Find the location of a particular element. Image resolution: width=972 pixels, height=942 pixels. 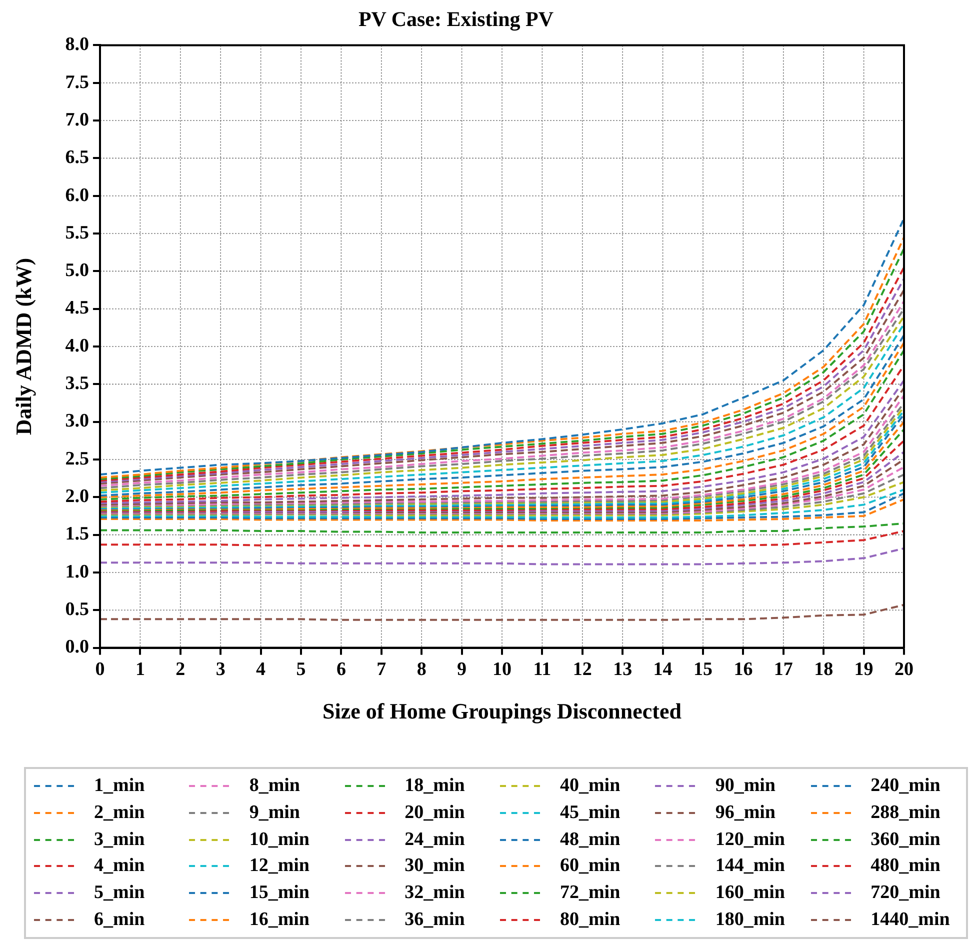

x-tick-label: 19 is located at coordinates (864, 669).